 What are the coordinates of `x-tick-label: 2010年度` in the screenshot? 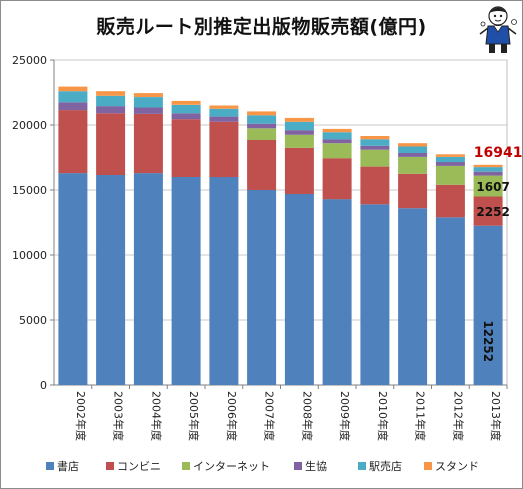 It's located at (383, 416).